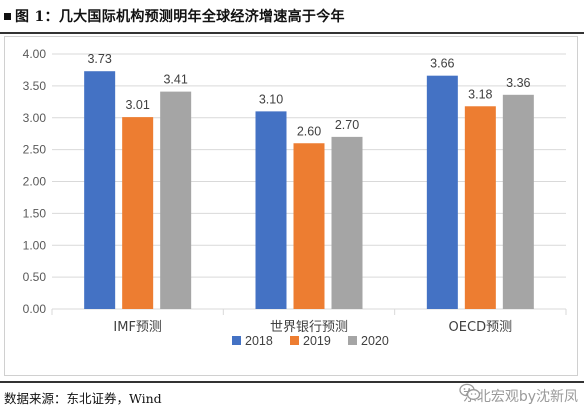 This screenshot has width=584, height=413. What do you see at coordinates (35, 309) in the screenshot?
I see `y-tick-label: 0.00` at bounding box center [35, 309].